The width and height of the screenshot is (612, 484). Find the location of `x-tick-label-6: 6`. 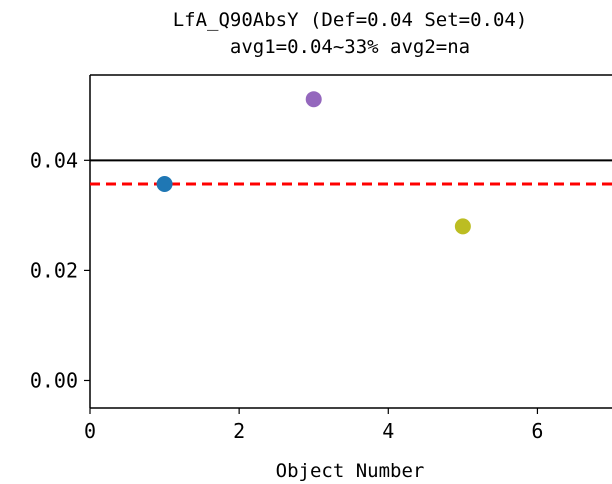

x-tick-label-6: 6 is located at coordinates (537, 431).